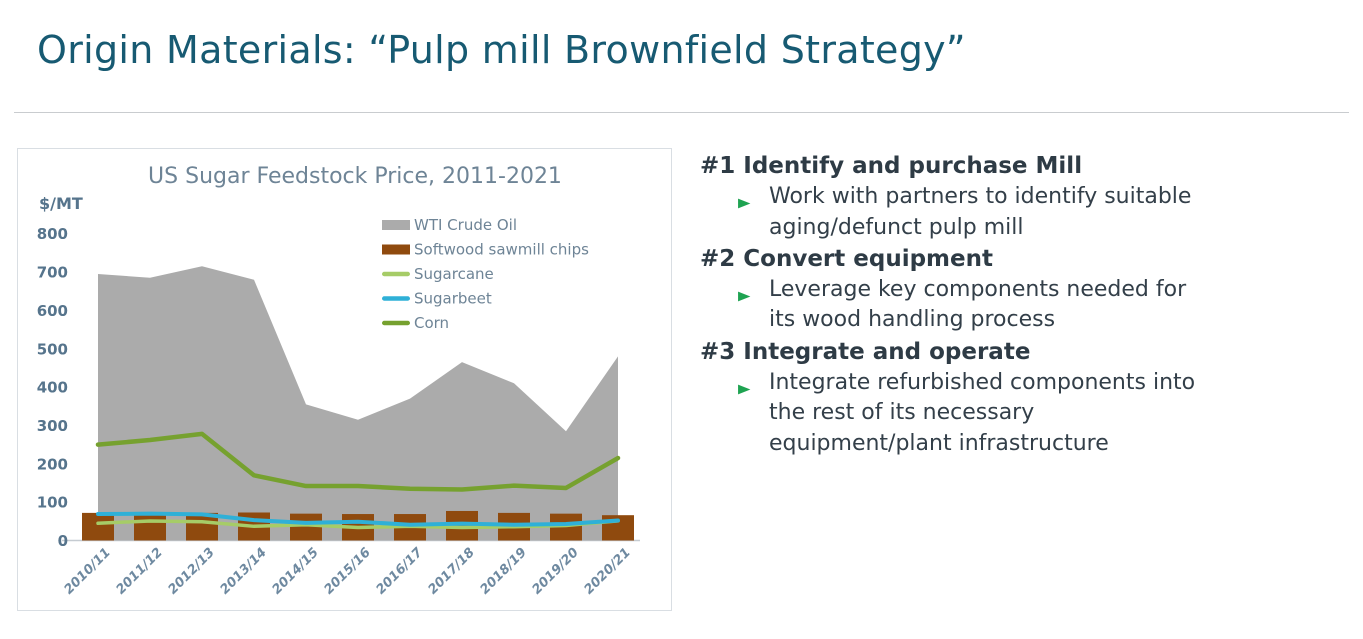 The image size is (1363, 639). I want to click on legend-item-softwood-sawmill-chips: Softwood sawmill chips, so click(485, 250).